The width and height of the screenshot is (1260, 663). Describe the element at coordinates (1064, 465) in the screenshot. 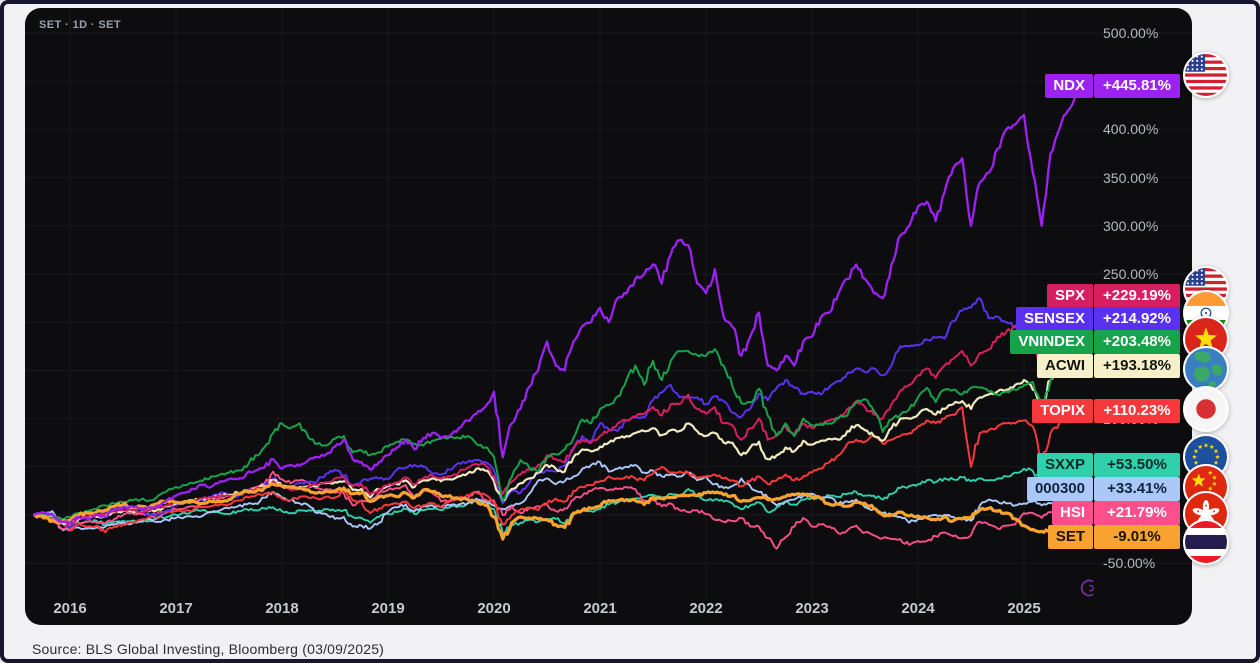

I see `ticker-badge: SXXP` at that location.